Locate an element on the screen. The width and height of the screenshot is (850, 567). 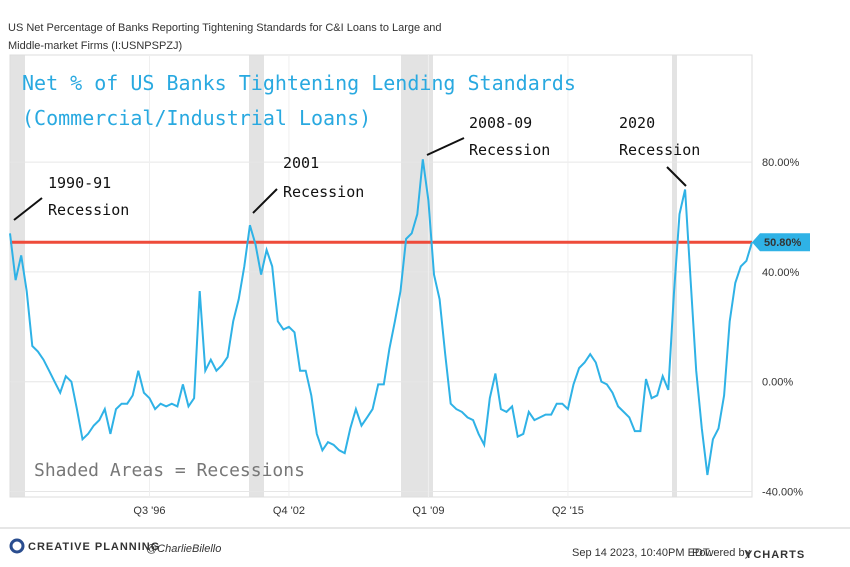
powered-by: Powered by is located at coordinates (721, 553).